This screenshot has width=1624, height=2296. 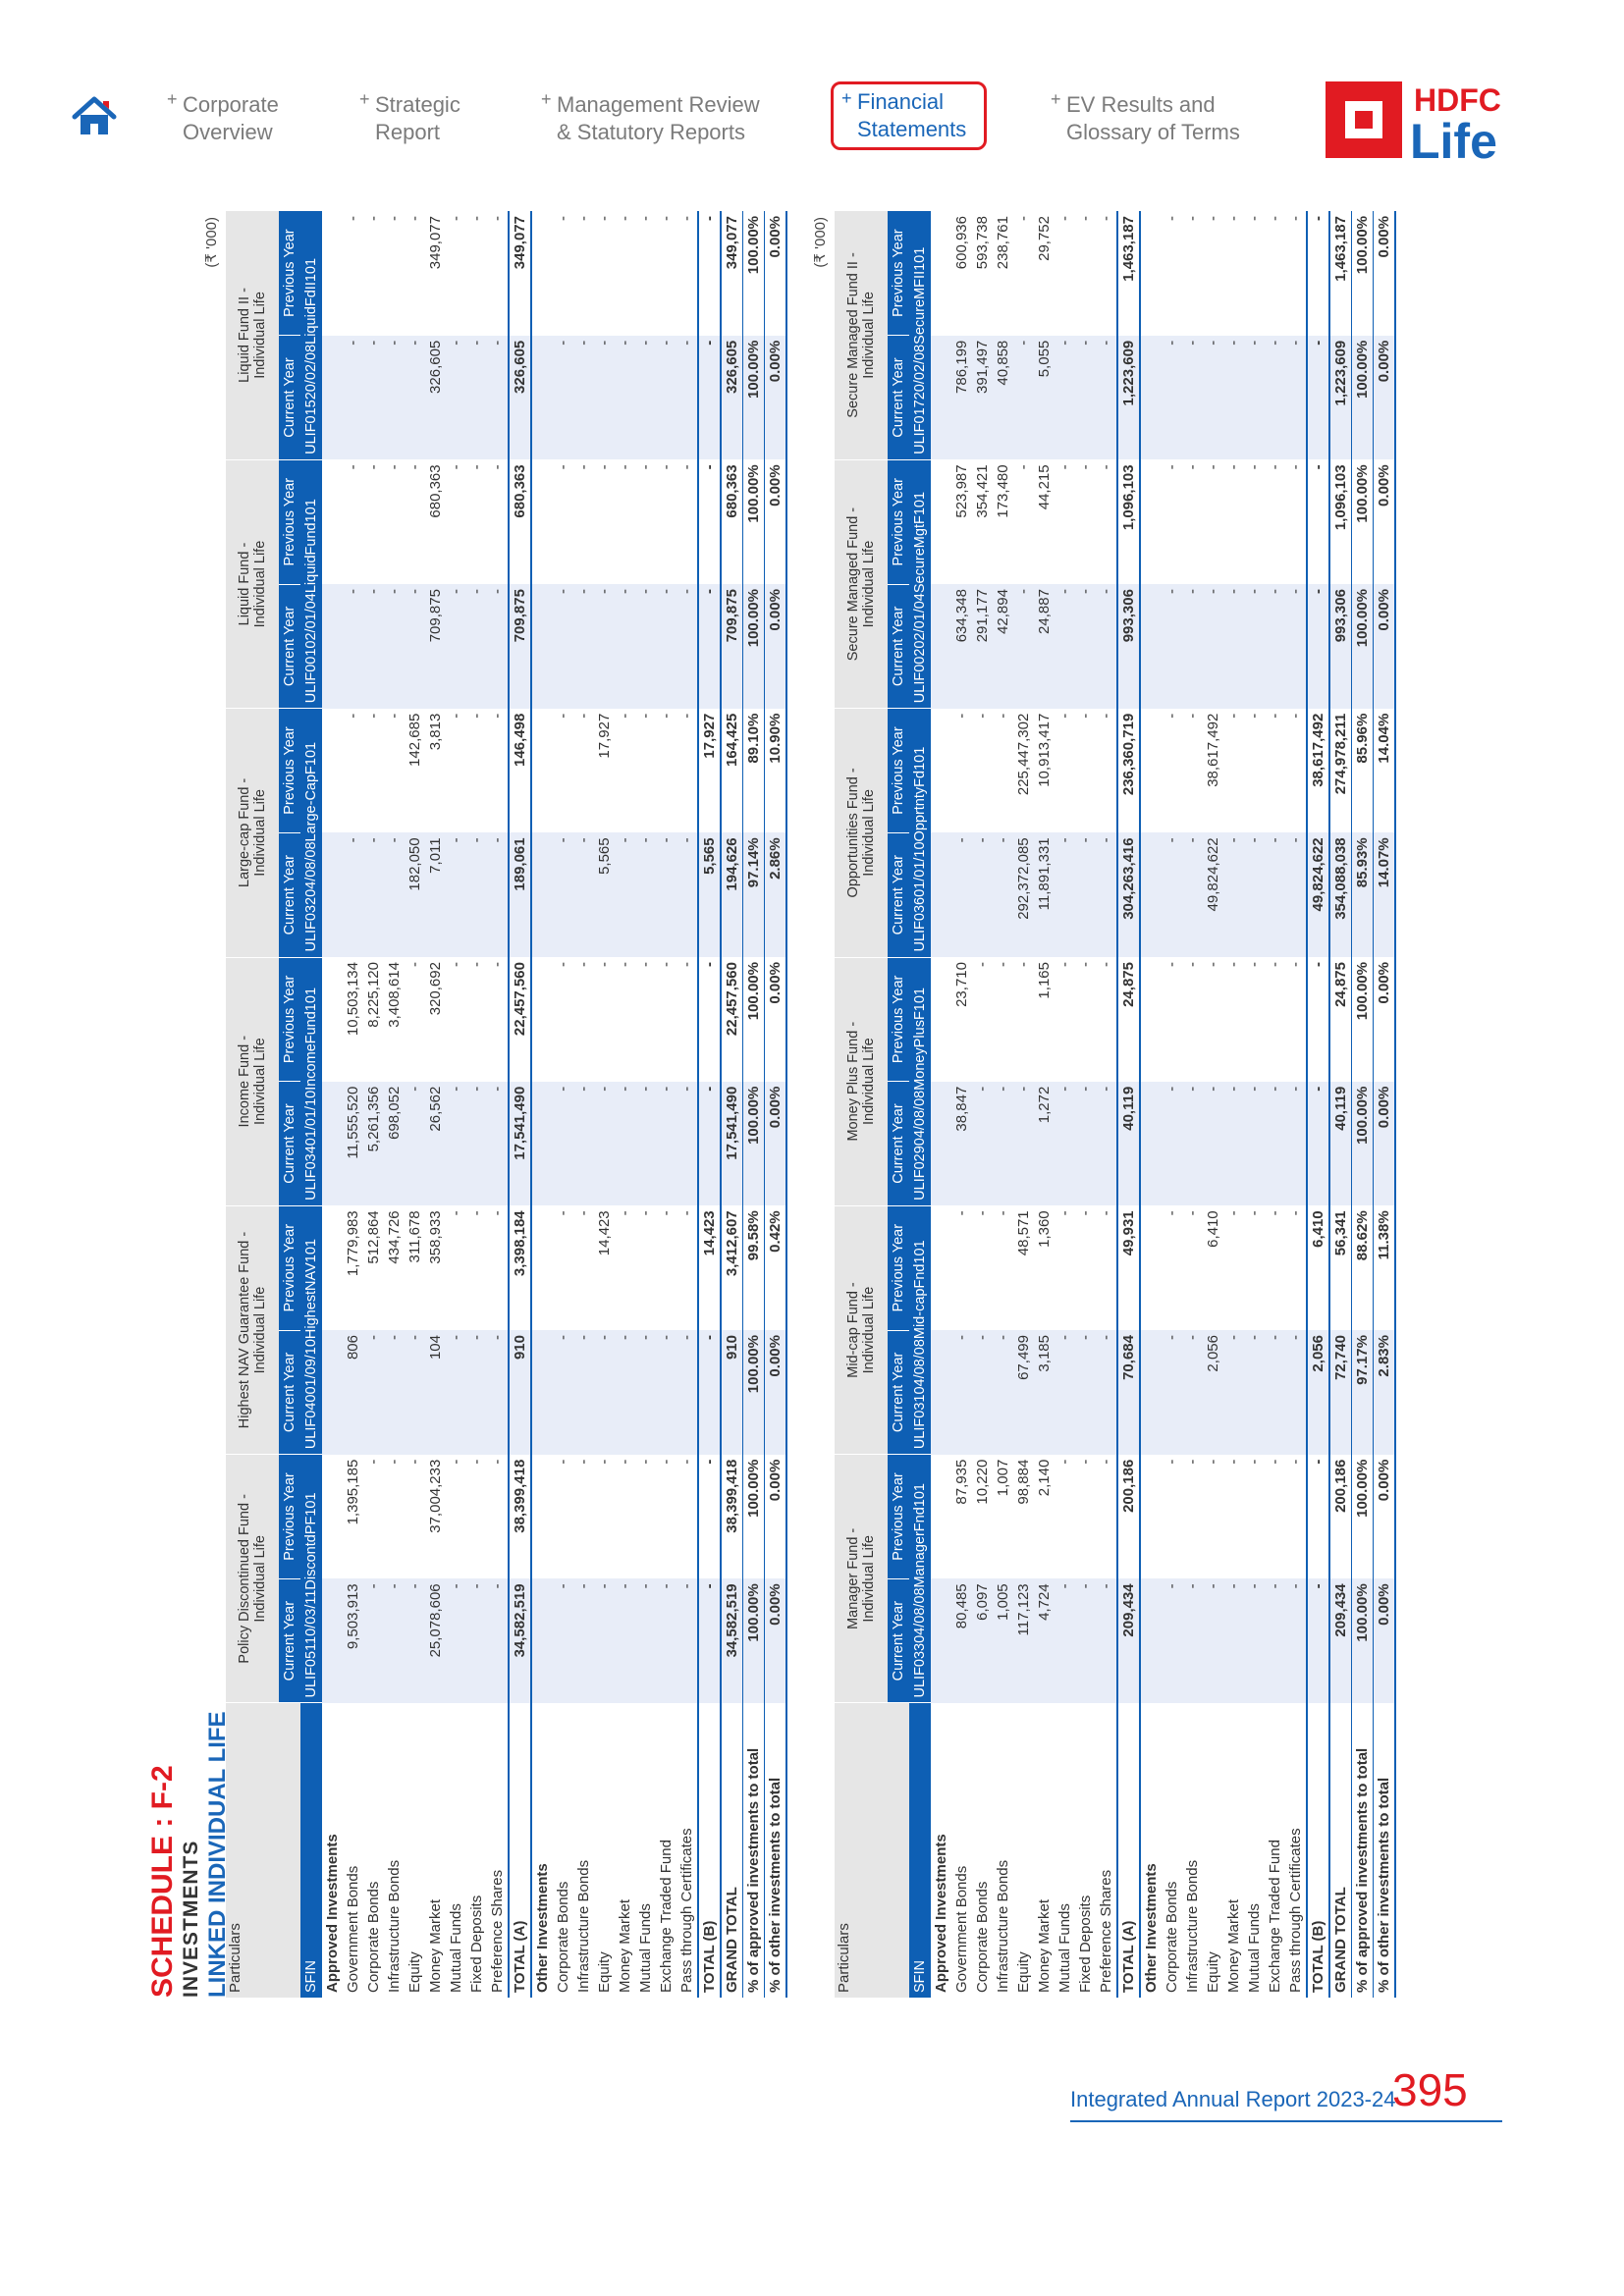 What do you see at coordinates (352, 1492) in the screenshot?
I see `cell-value: 1,395,185` at bounding box center [352, 1492].